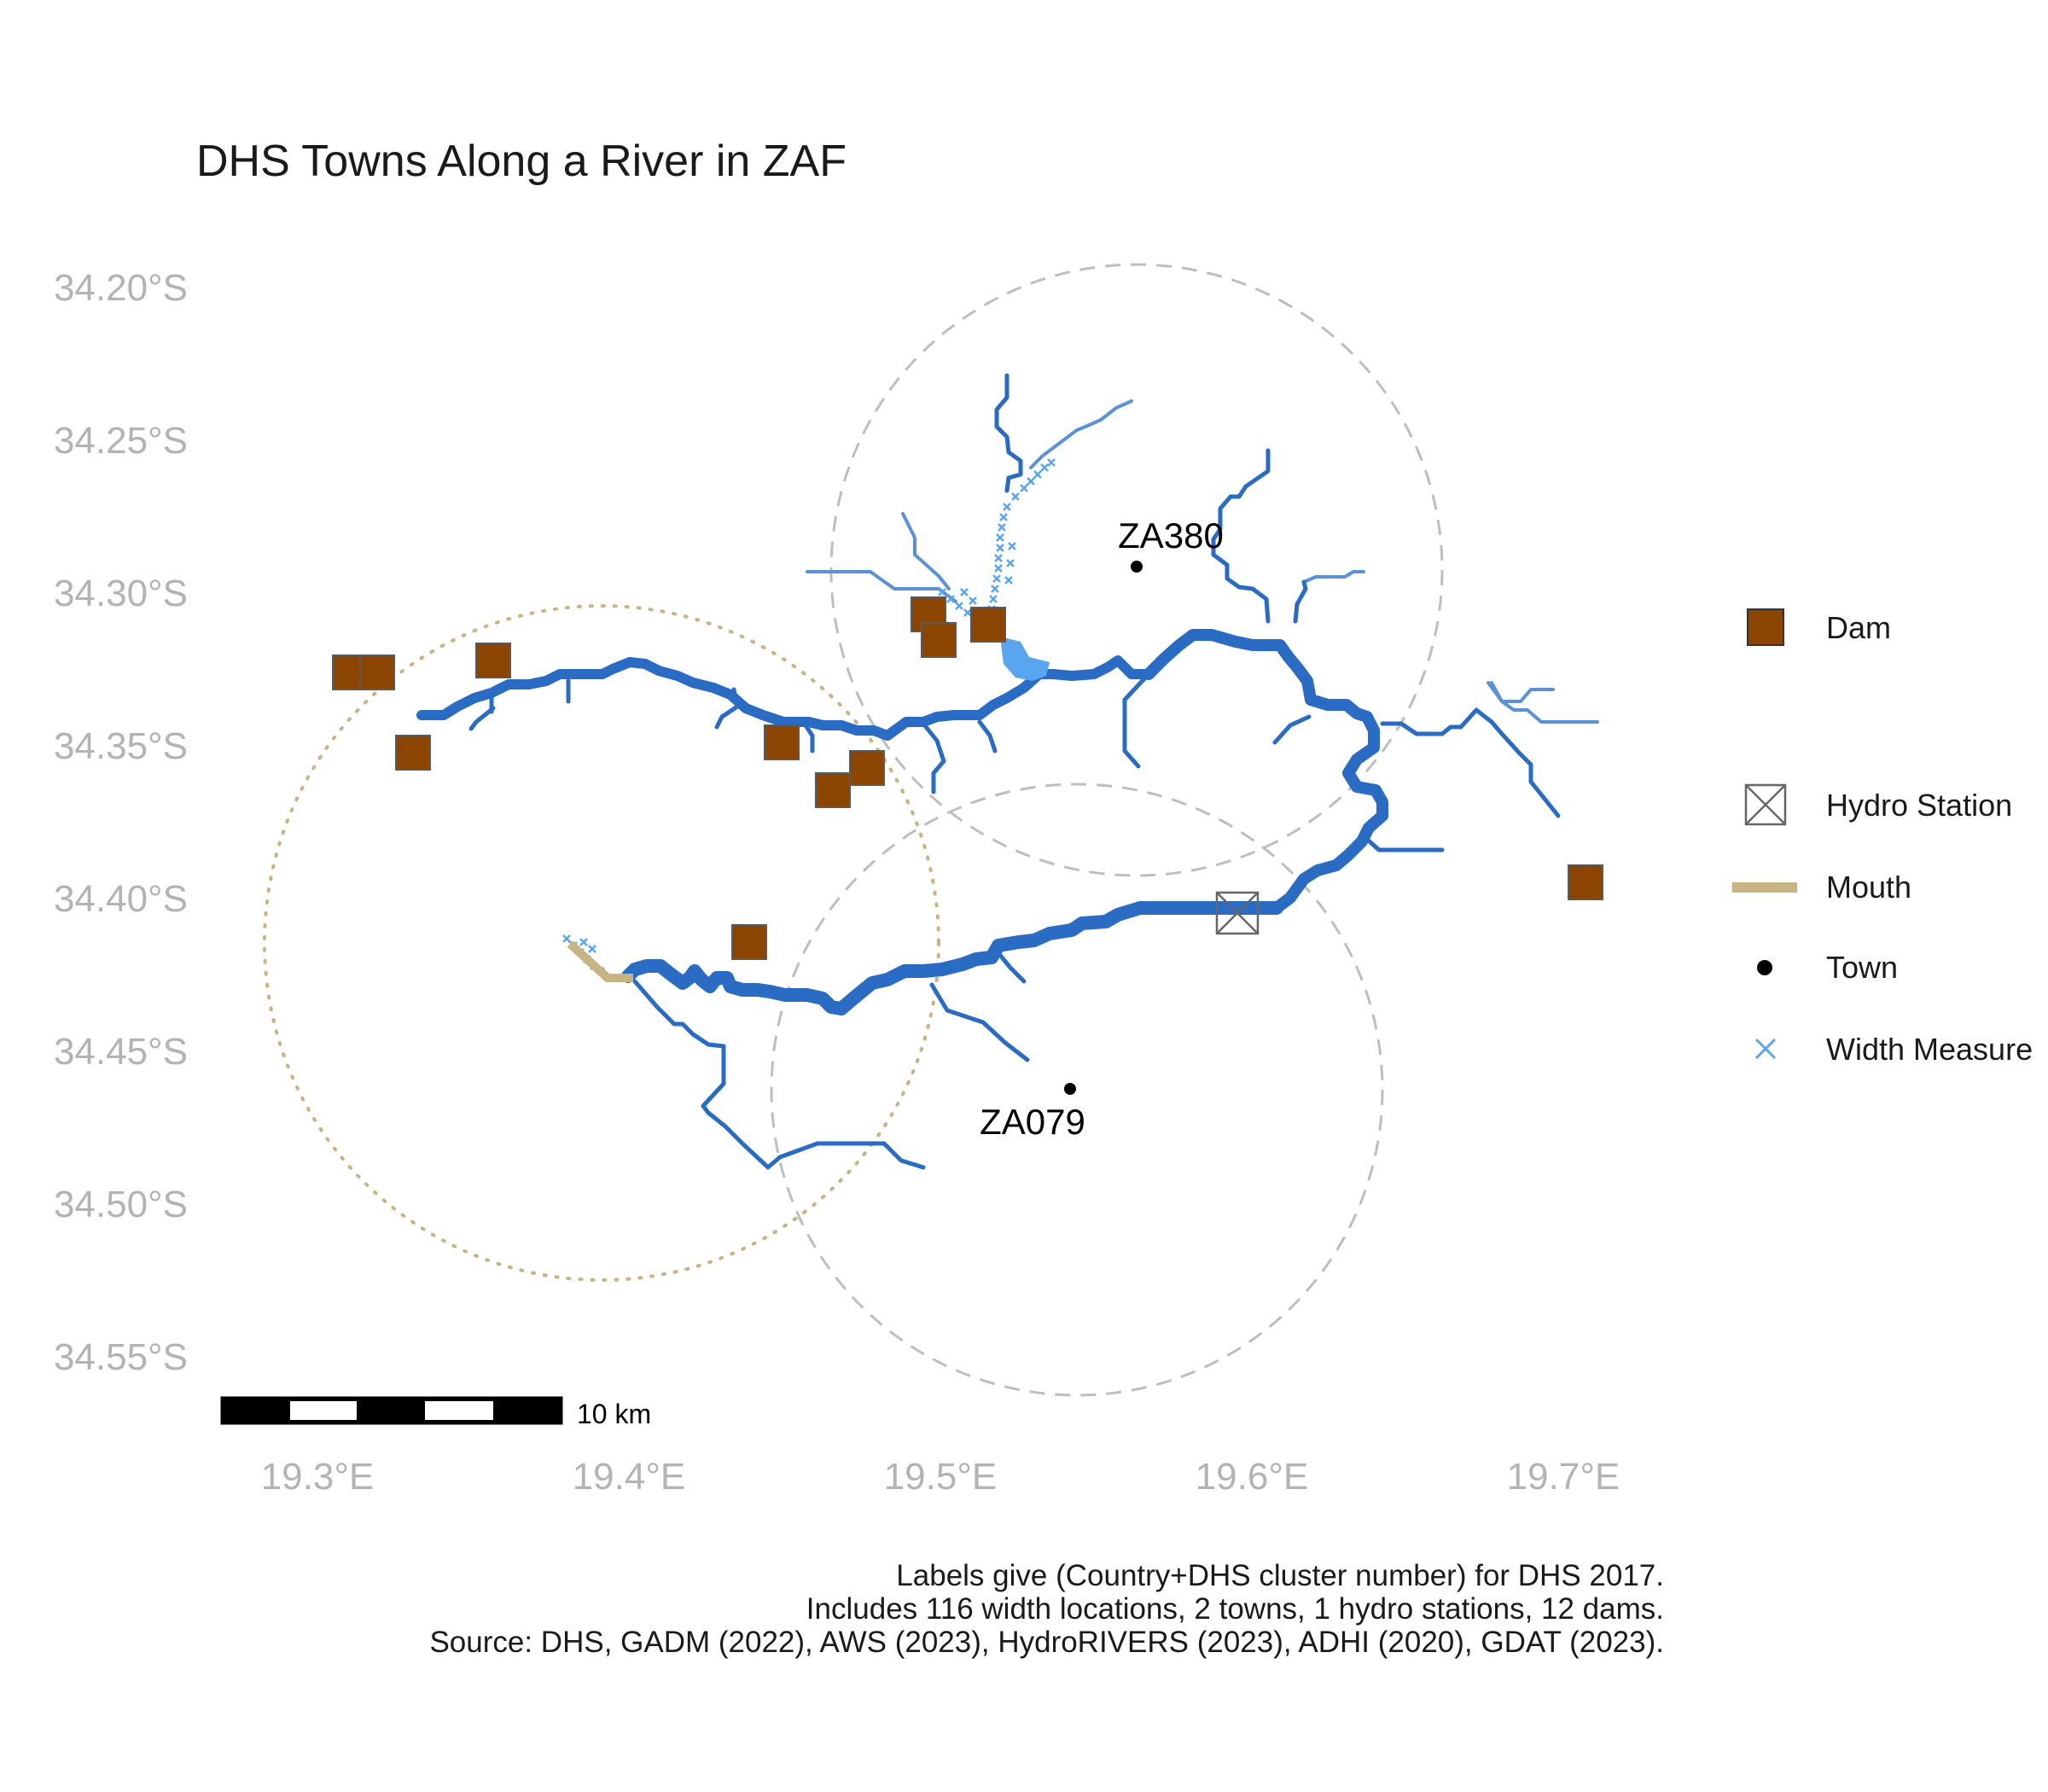 Image resolution: width=2048 pixels, height=1792 pixels. What do you see at coordinates (1102, 828) in the screenshot?
I see `towns: ZA380 ZA079` at bounding box center [1102, 828].